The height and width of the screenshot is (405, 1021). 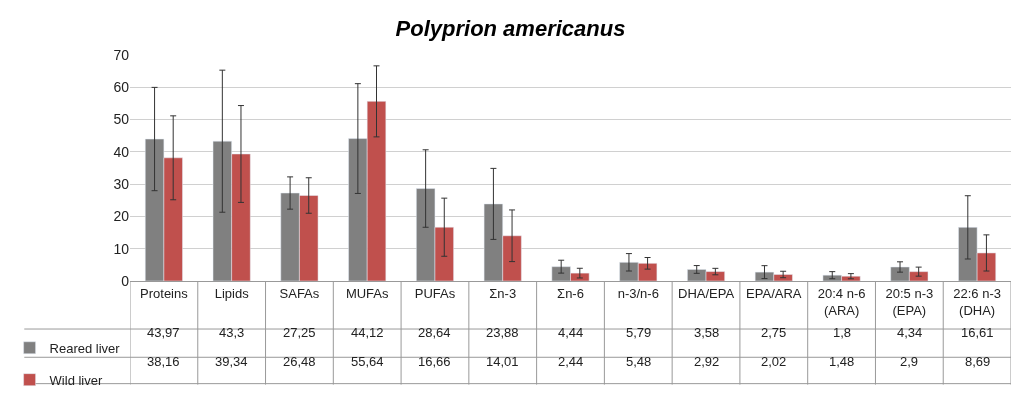 What do you see at coordinates (121, 87) in the screenshot?
I see `y-tick-label: 60` at bounding box center [121, 87].